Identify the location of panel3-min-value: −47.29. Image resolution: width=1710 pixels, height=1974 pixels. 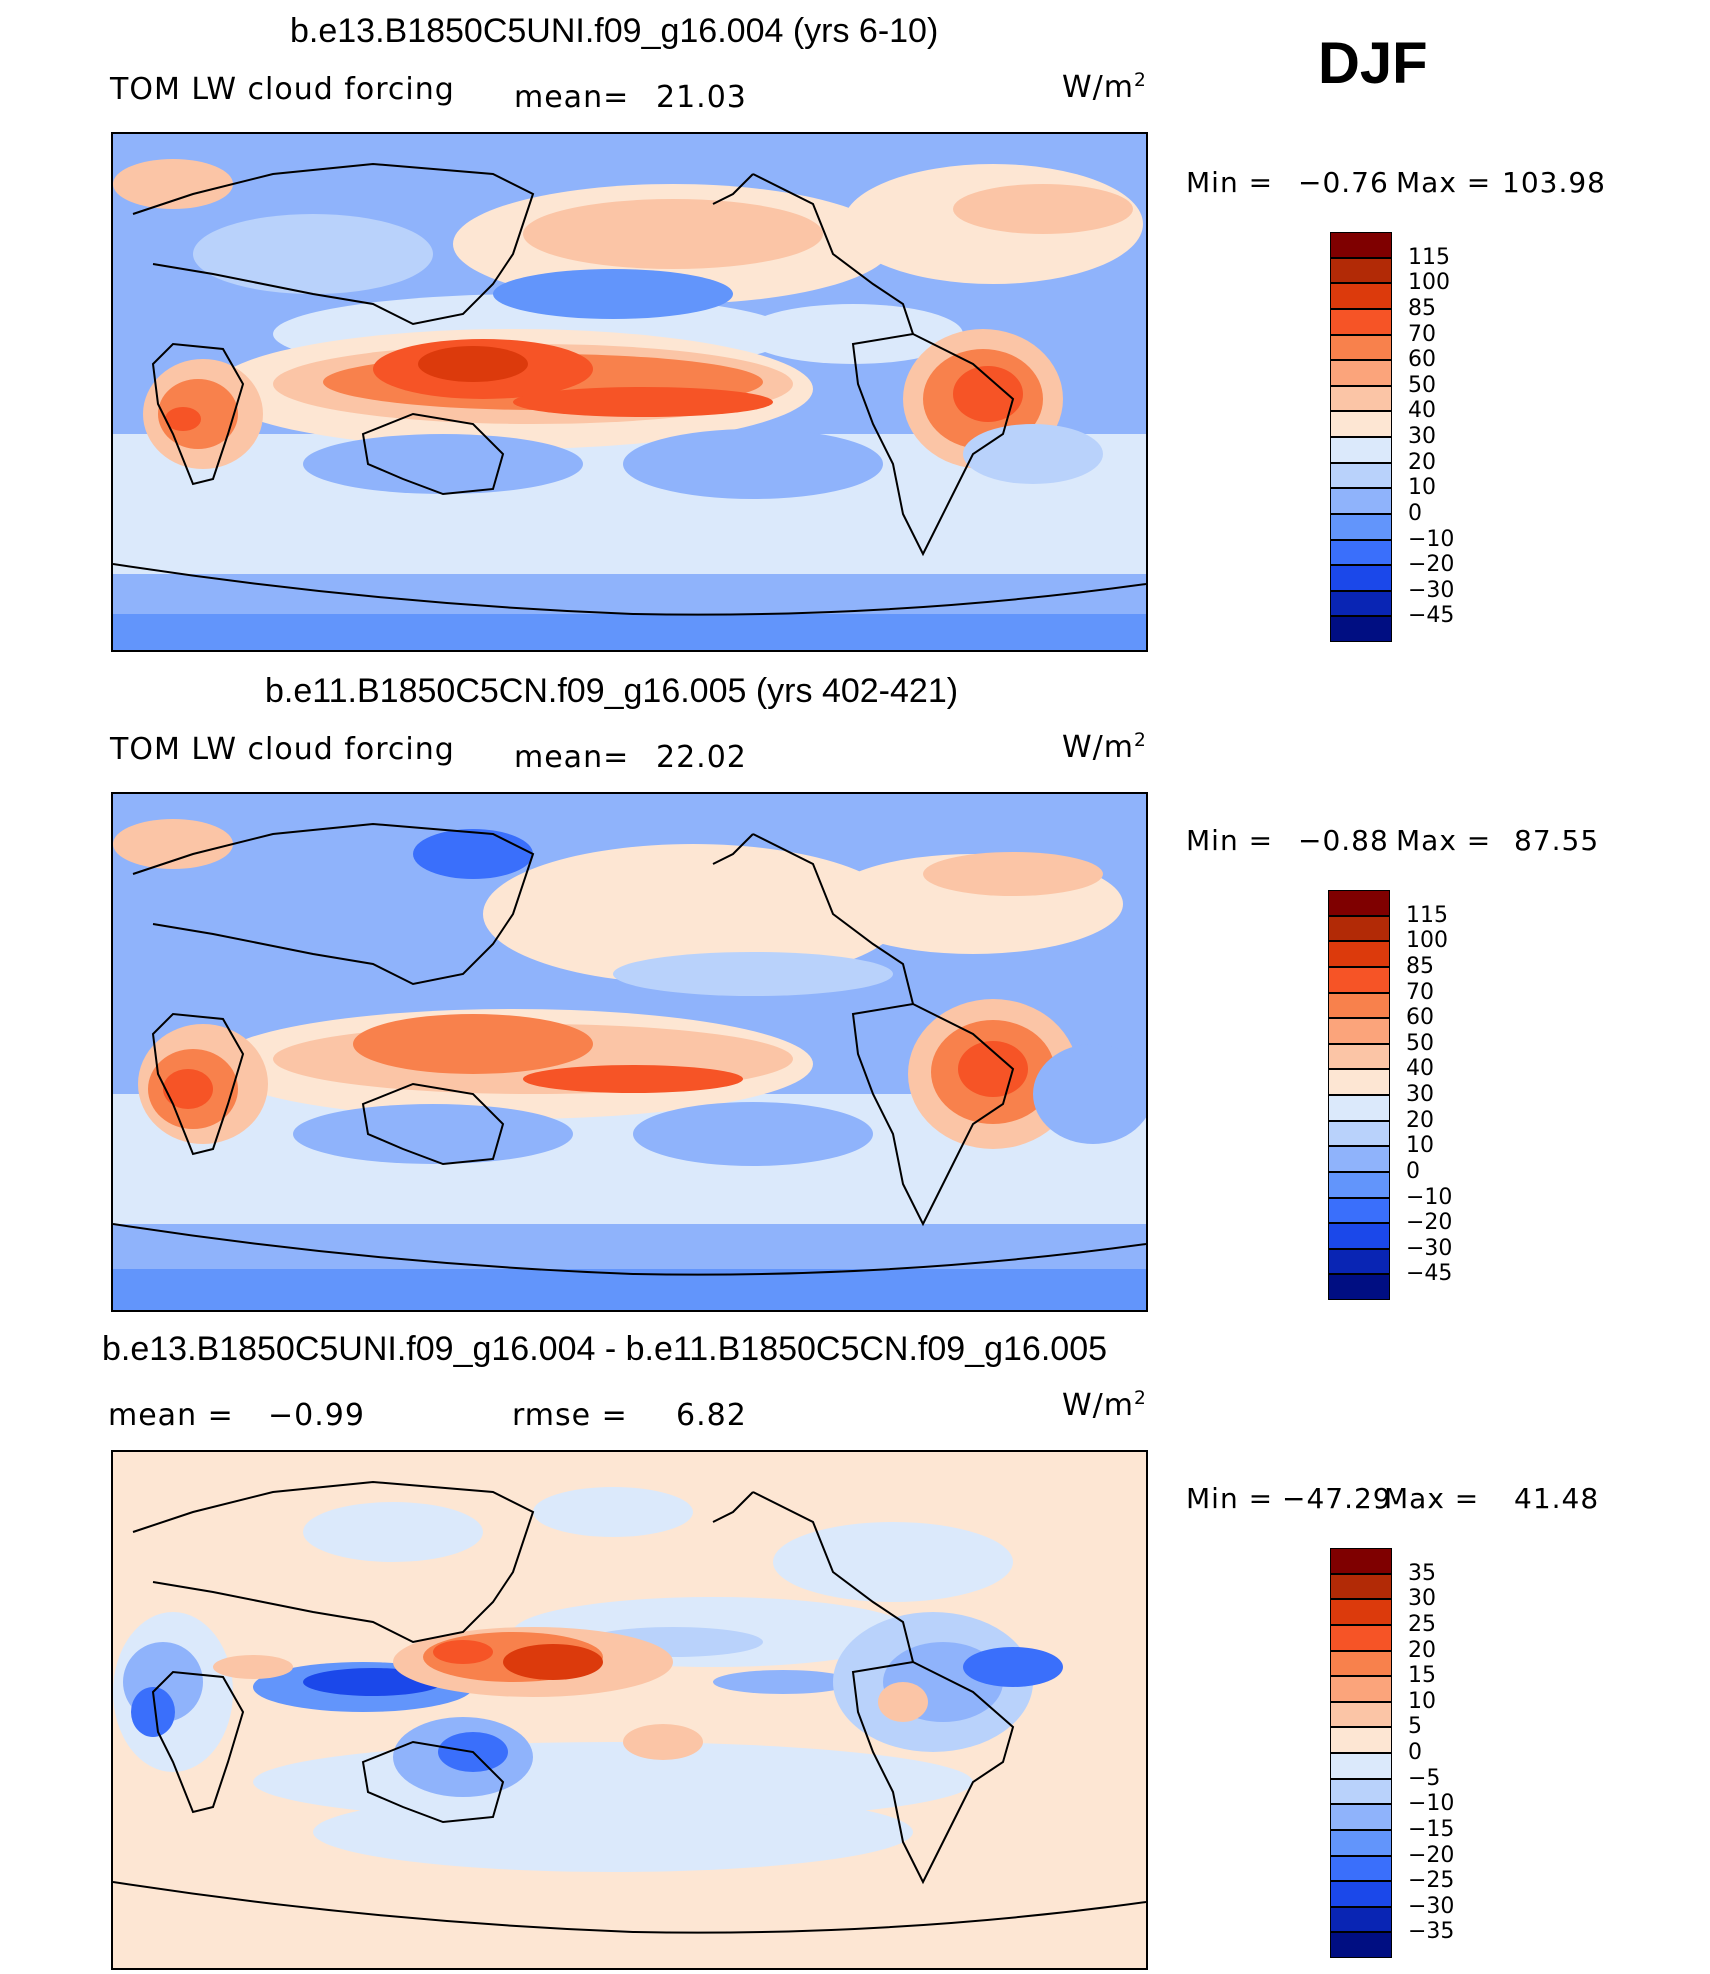
(1337, 1498).